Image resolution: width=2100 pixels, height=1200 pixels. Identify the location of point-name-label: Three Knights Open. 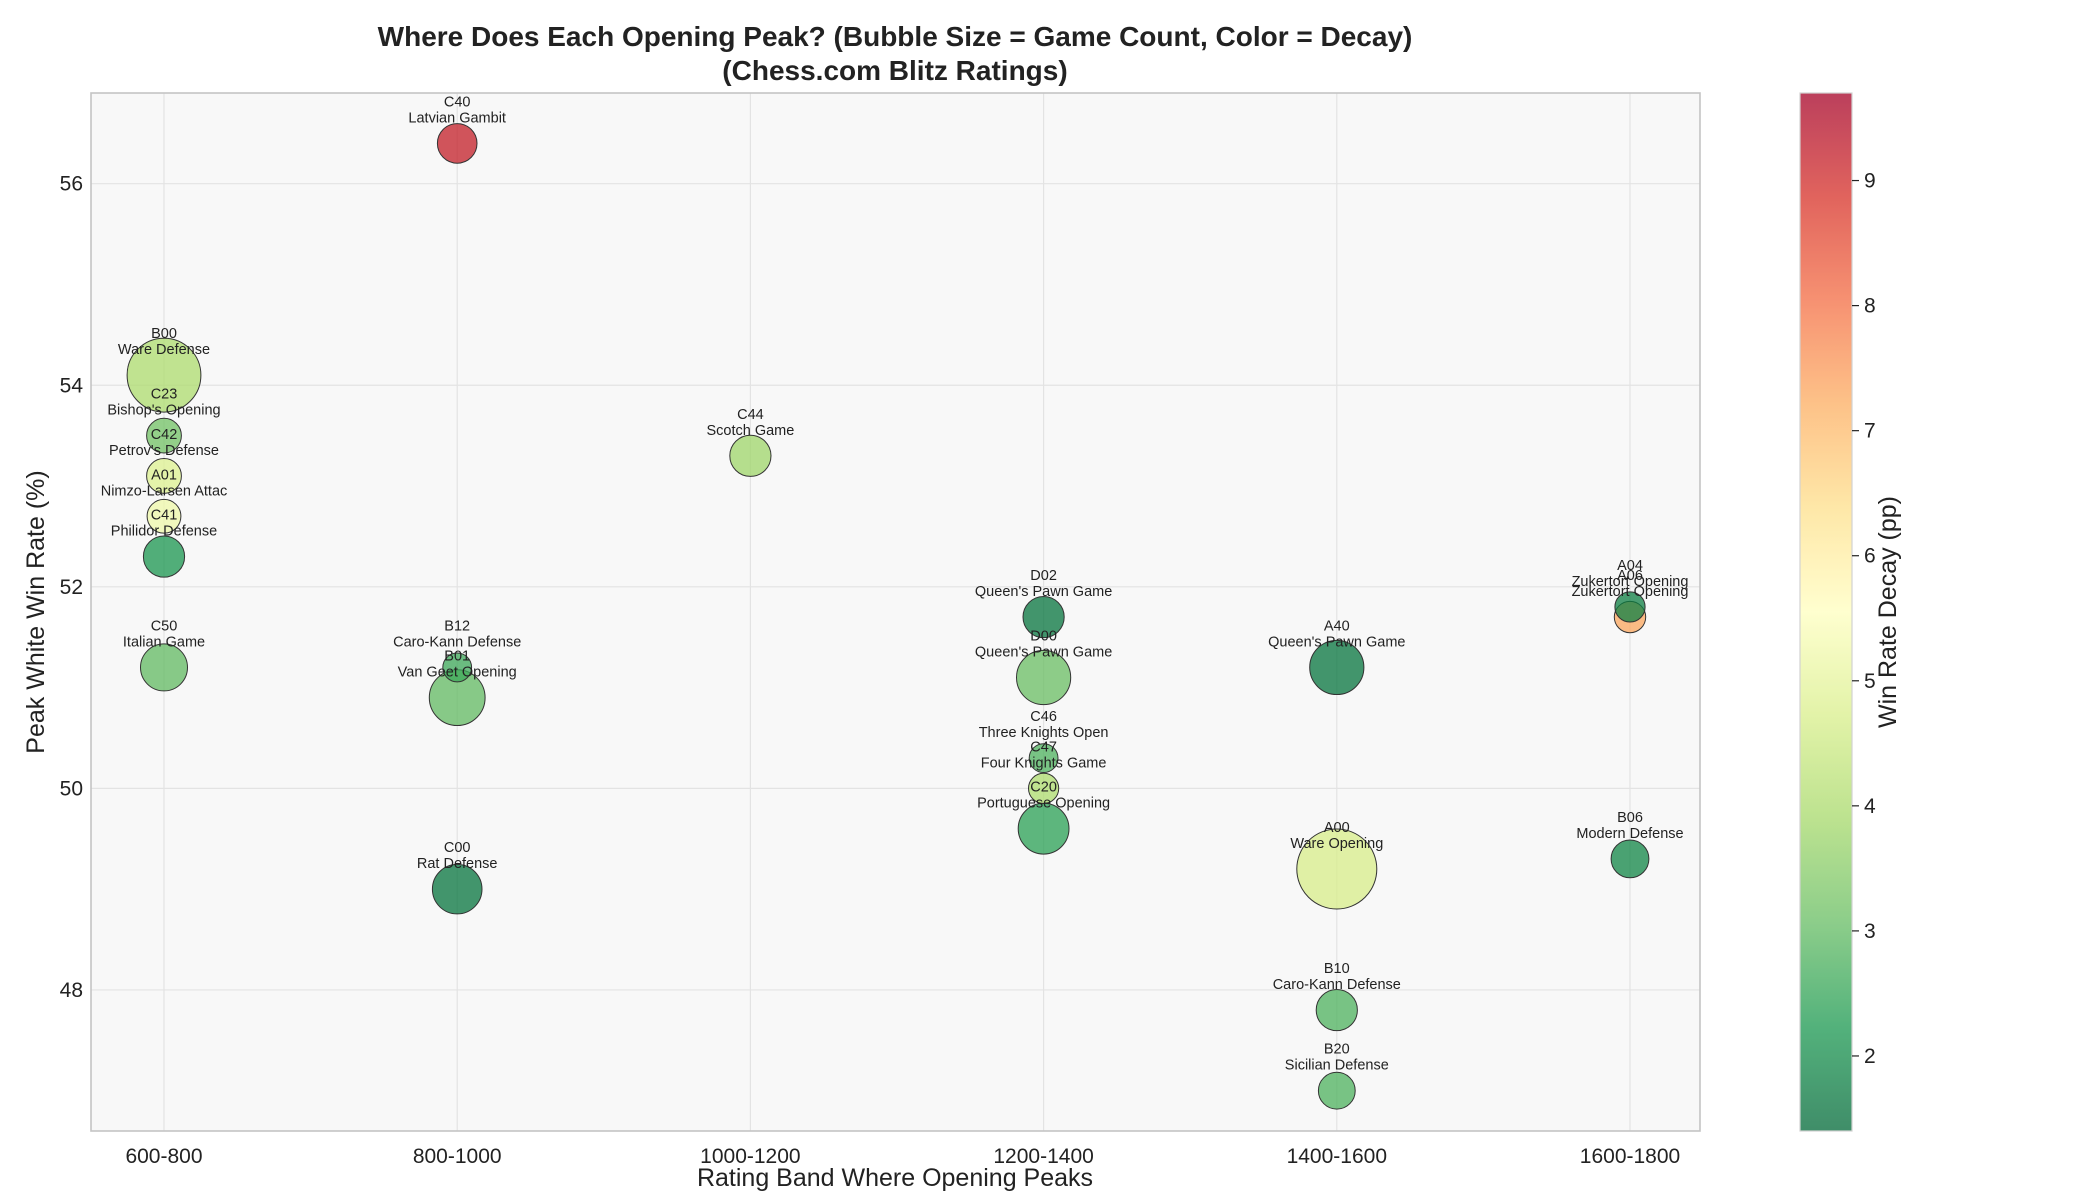
(1044, 733).